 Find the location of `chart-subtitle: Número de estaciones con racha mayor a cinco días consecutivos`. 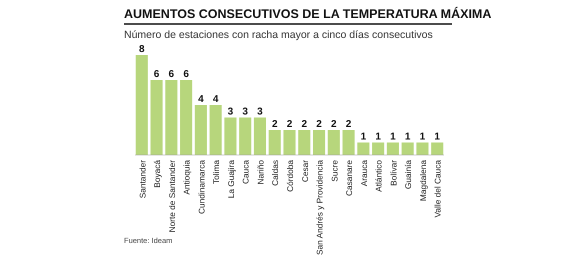

chart-subtitle: Número de estaciones con racha mayor a cinco días consecutivos is located at coordinates (278, 35).